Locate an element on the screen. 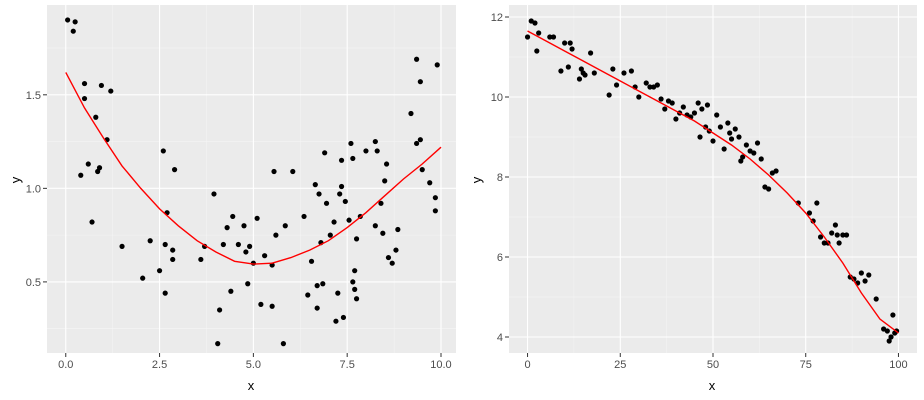 This screenshot has width=924, height=400. right-y-tick-label: 8 is located at coordinates (500, 178).